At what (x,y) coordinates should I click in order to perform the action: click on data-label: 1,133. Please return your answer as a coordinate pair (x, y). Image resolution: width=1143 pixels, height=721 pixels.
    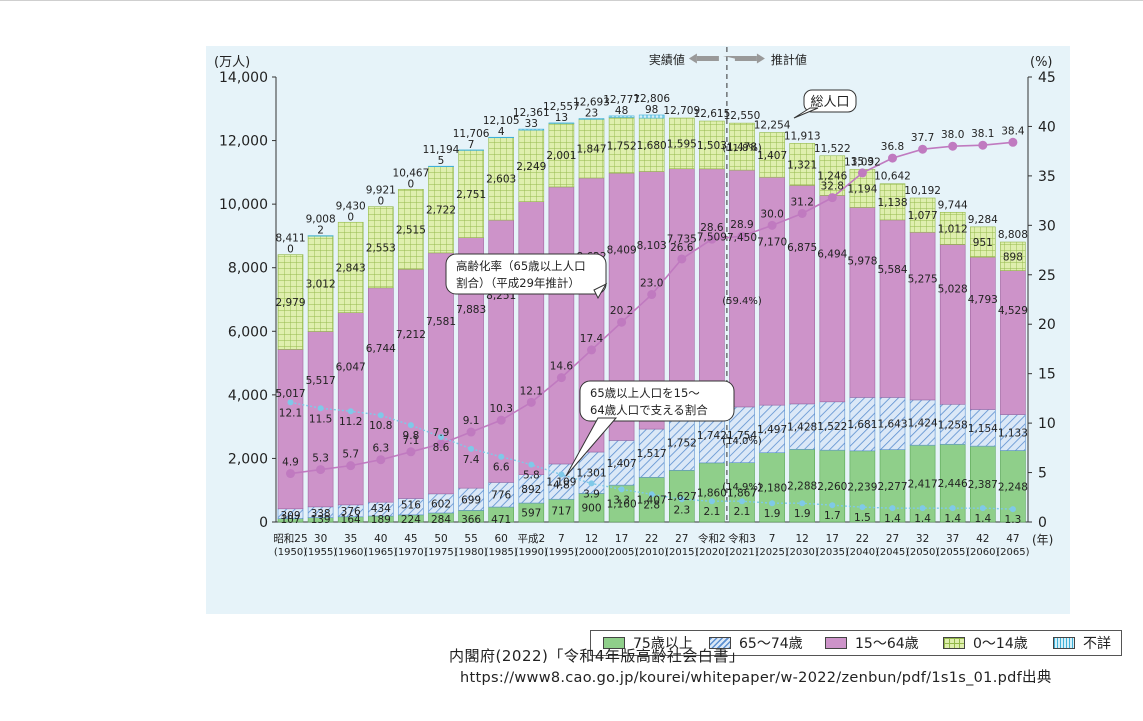
    Looking at the image, I should click on (1013, 434).